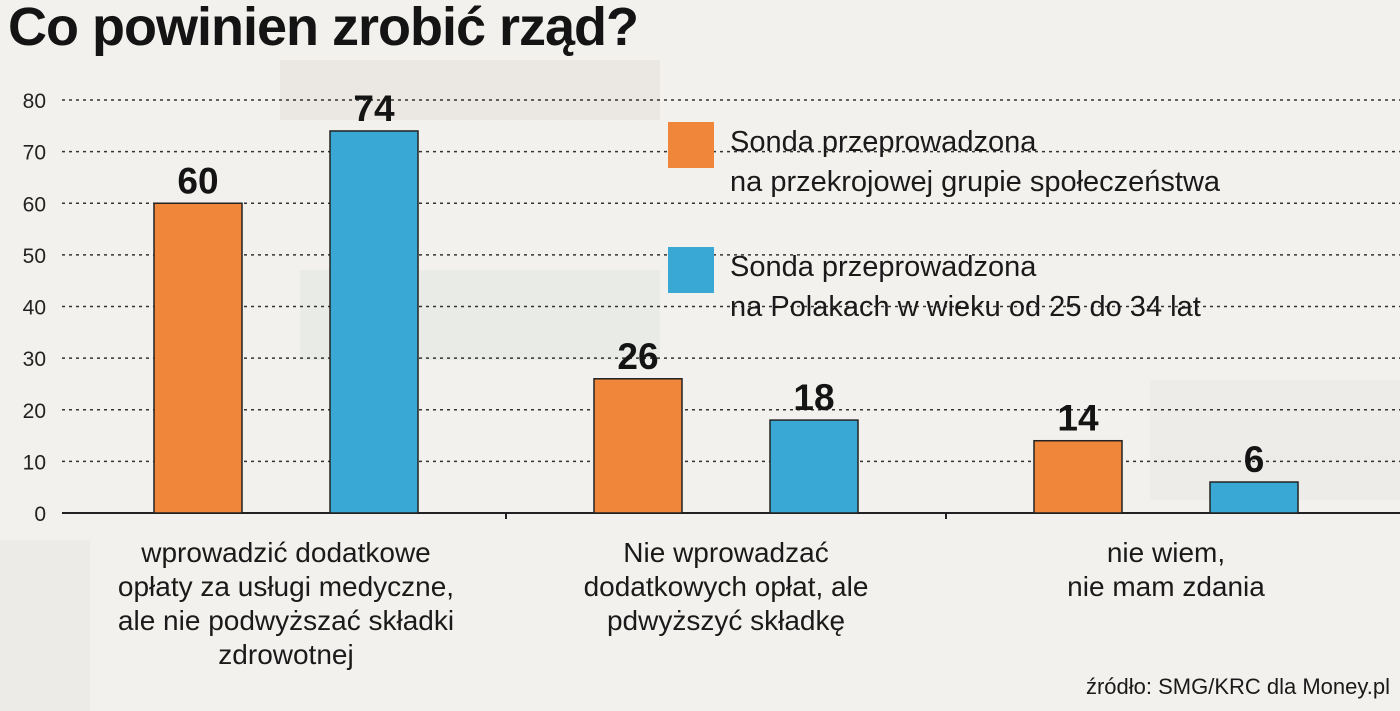  What do you see at coordinates (197, 180) in the screenshot?
I see `value-label-series-1-cat-1: 60` at bounding box center [197, 180].